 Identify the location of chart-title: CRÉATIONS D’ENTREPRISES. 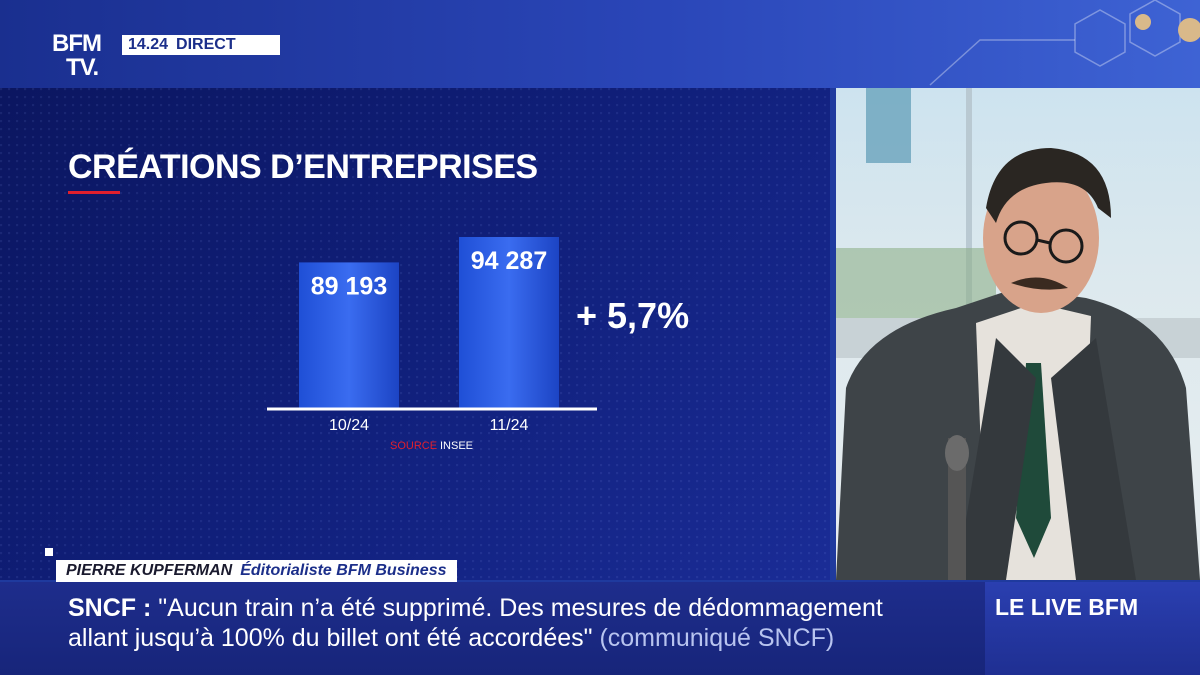
(303, 167).